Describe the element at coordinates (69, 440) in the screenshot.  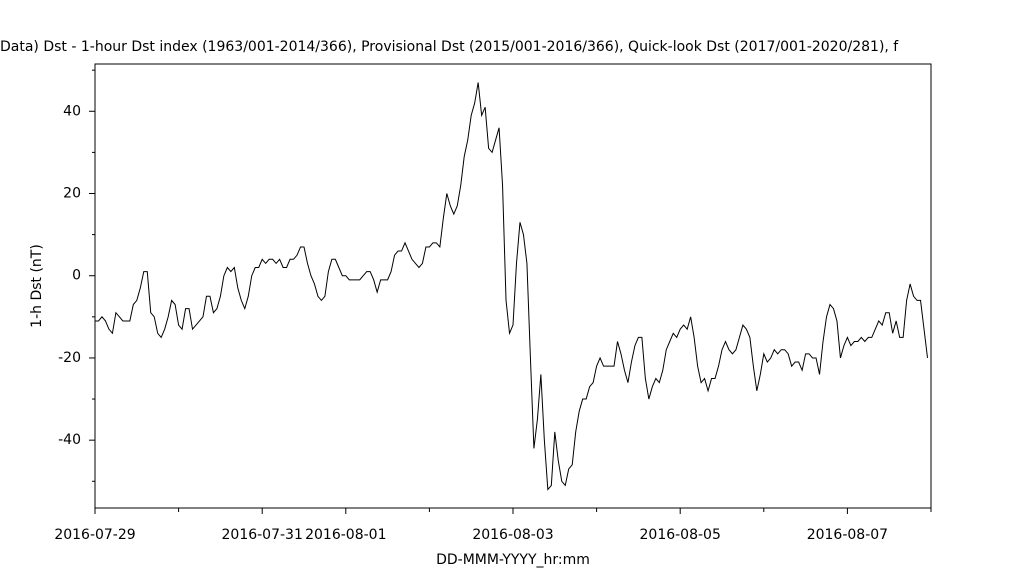
I see `y-tick-label: -40` at that location.